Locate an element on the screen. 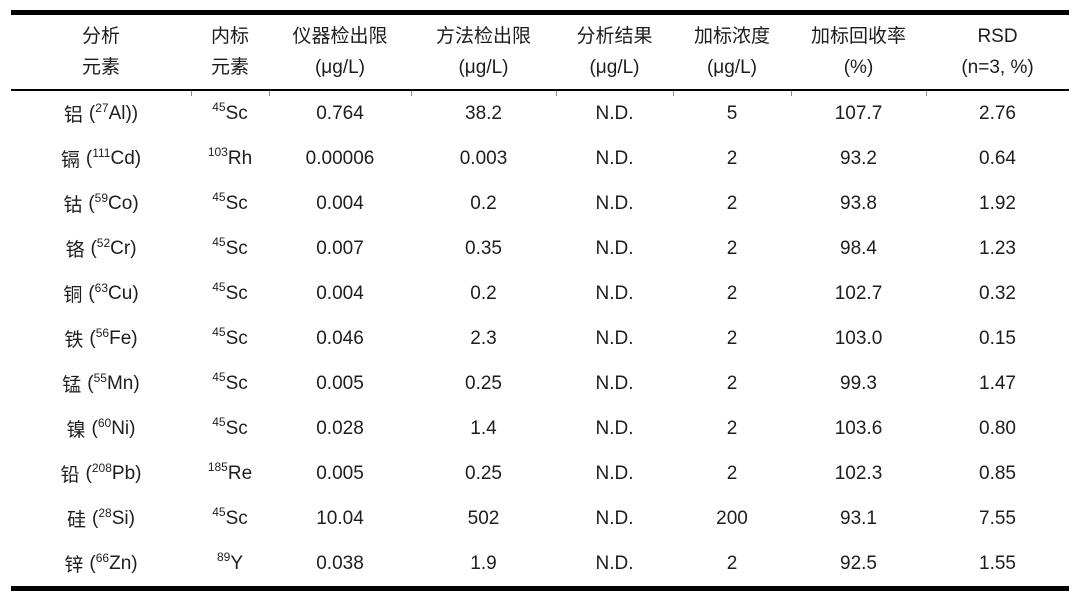 The height and width of the screenshot is (607, 1080). cell-method-detection-limit: 2.3 is located at coordinates (483, 338).